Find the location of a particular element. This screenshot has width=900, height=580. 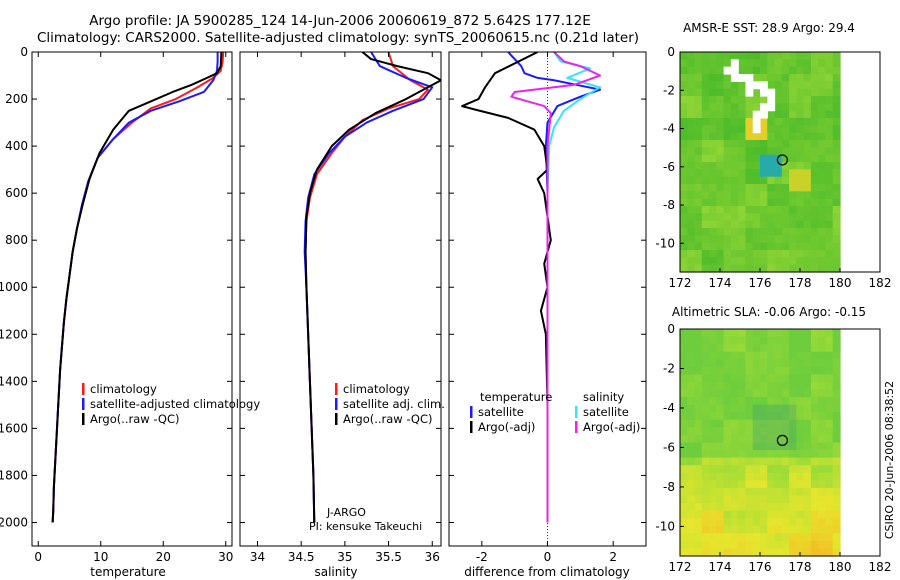

salinity-series-black-line is located at coordinates (372, 287).